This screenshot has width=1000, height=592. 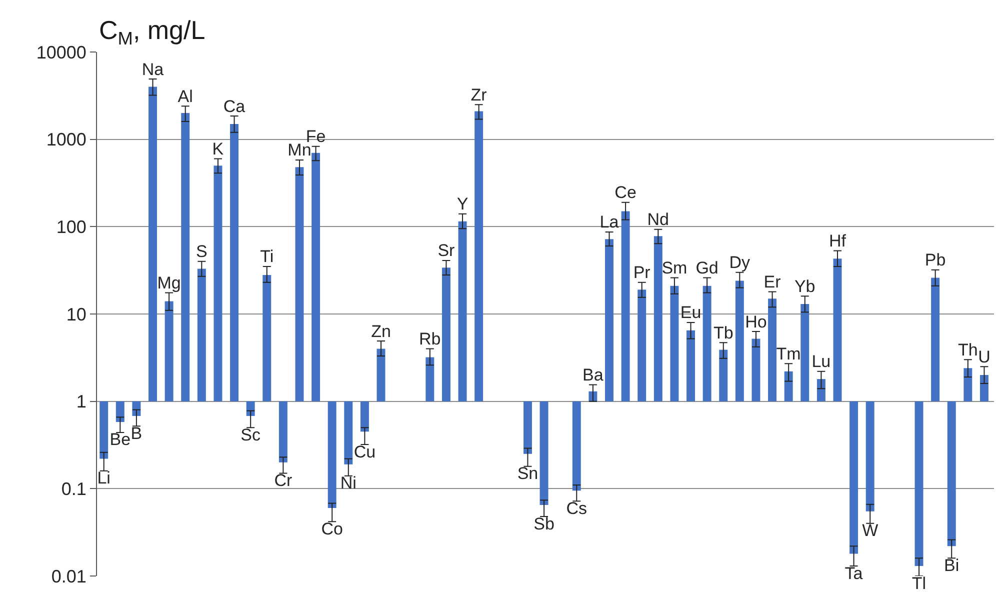 I want to click on x-tick-label: Pb, so click(x=935, y=260).